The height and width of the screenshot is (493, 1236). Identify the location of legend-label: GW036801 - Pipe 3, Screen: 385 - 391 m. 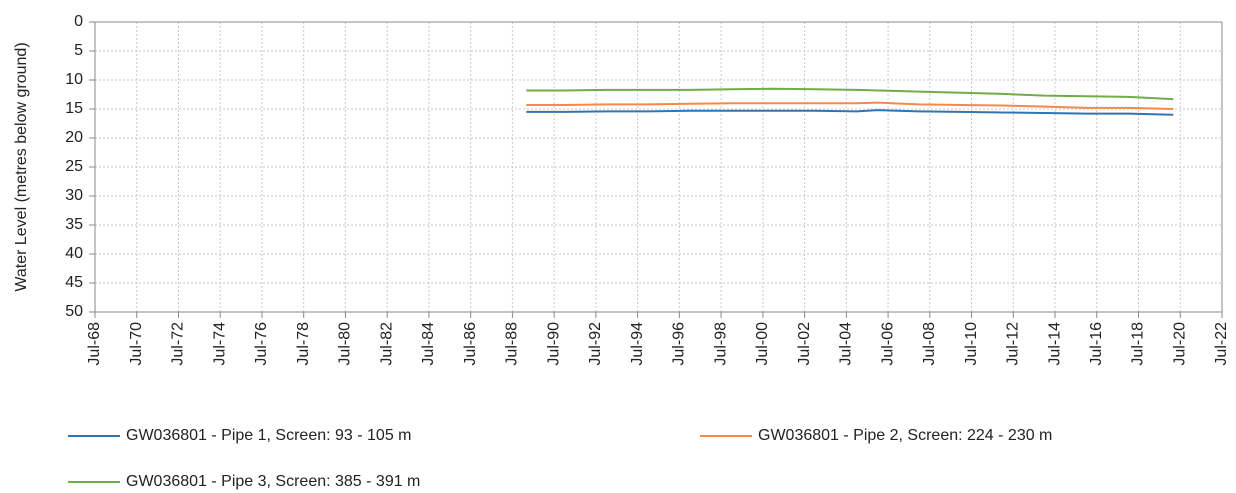
(273, 481).